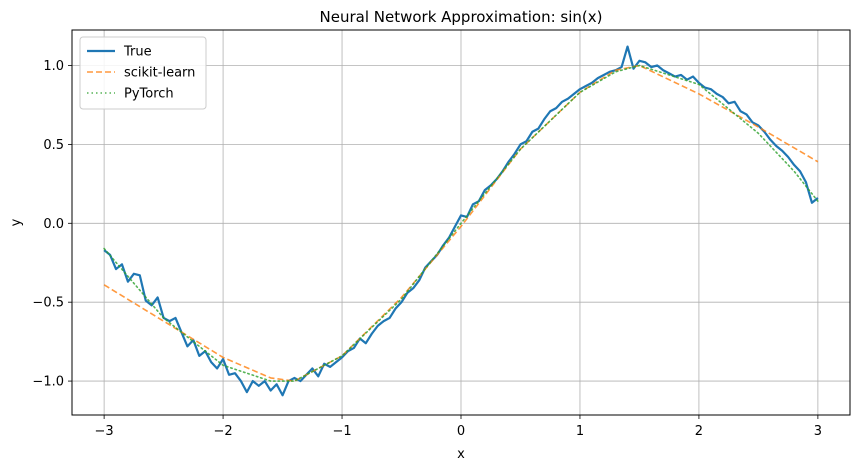 The image size is (857, 470). I want to click on x-axis-label: x, so click(461, 454).